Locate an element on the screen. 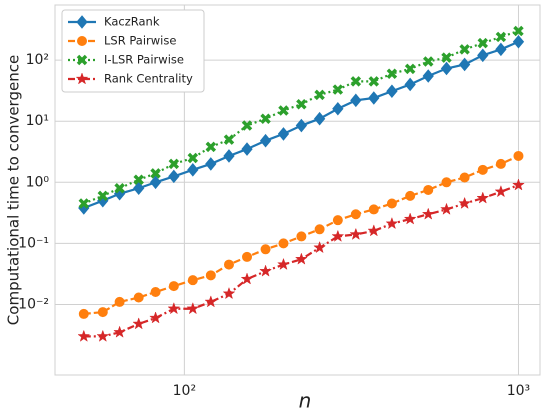  legend-label: I-LSR Pairwise is located at coordinates (144, 60).